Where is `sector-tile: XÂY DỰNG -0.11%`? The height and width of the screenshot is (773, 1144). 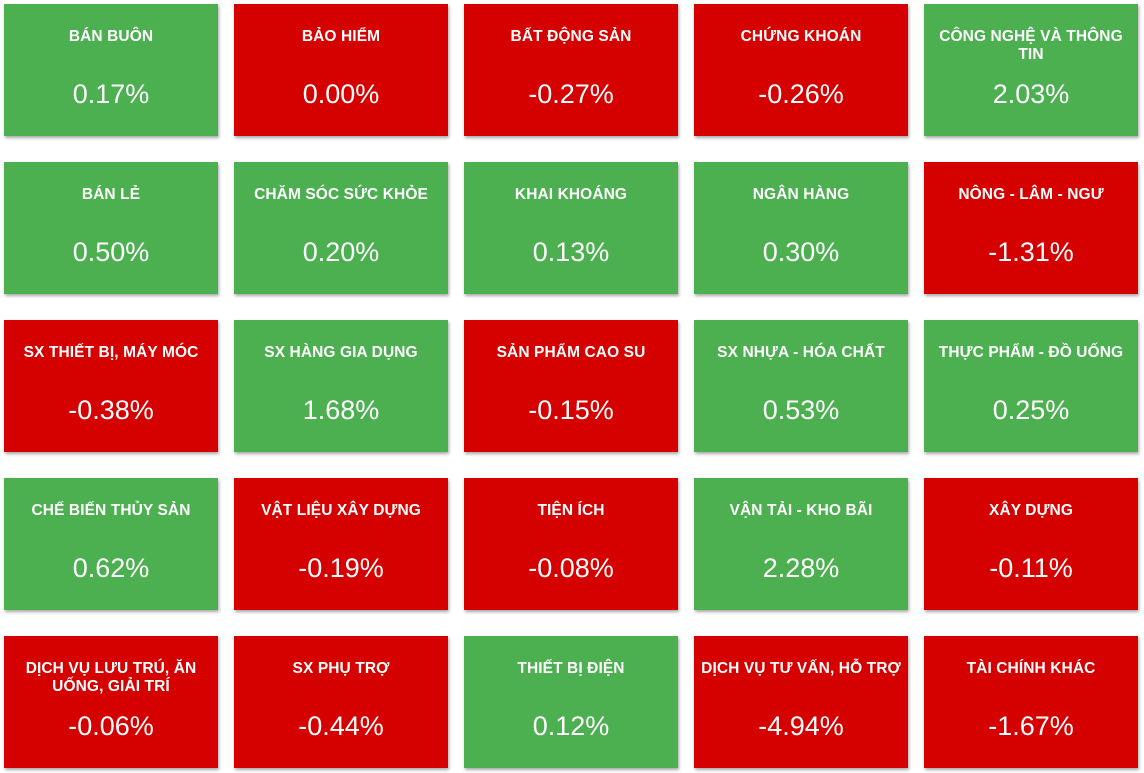 sector-tile: XÂY DỰNG -0.11% is located at coordinates (1031, 544).